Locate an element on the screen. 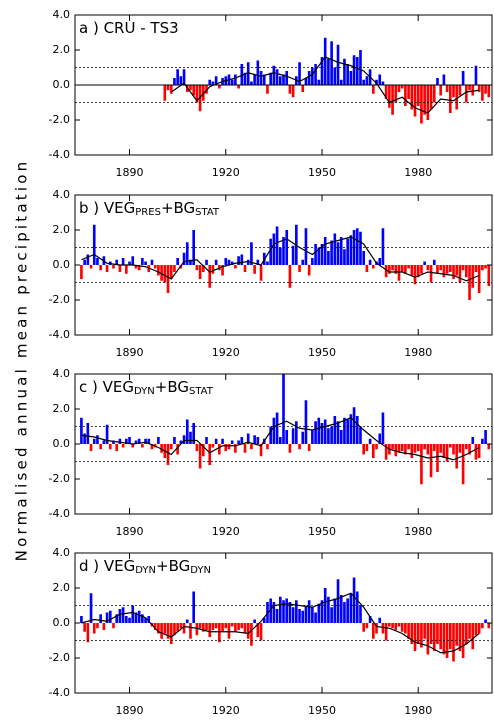  panel-title: c ) VEGDYN+BGSTAT is located at coordinates (146, 388).